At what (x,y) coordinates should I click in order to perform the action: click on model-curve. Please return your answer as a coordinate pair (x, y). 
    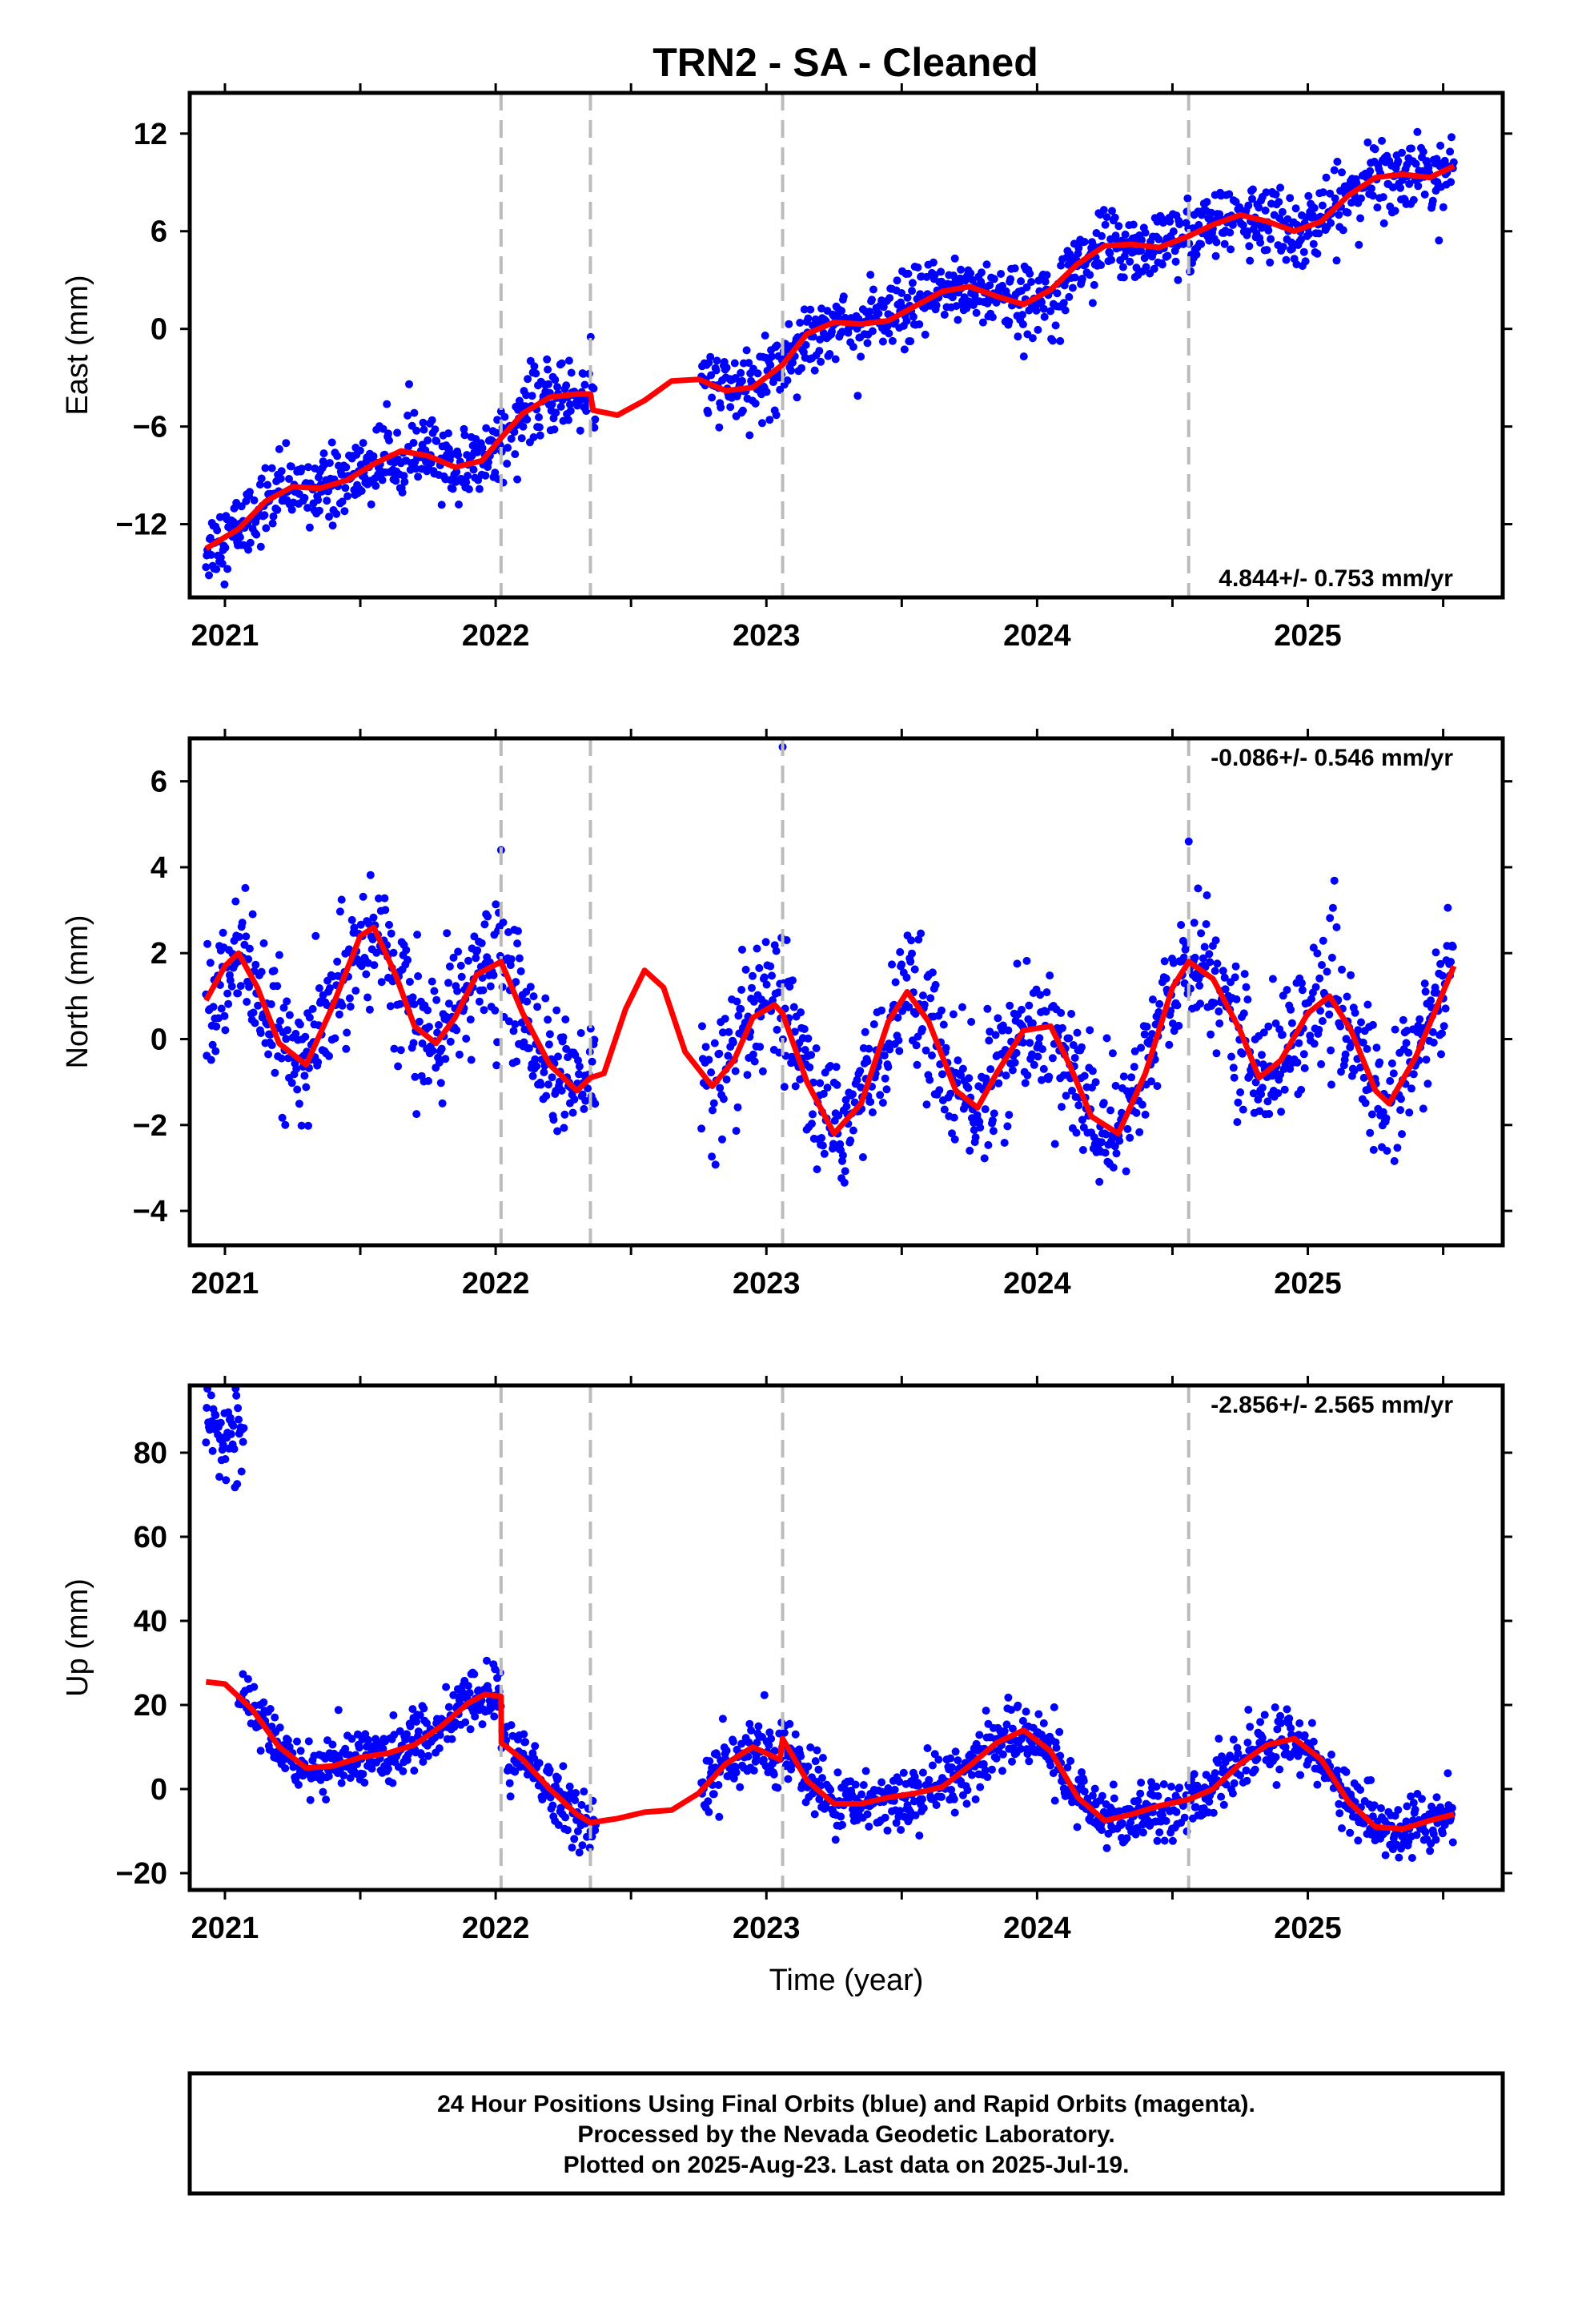
    Looking at the image, I should click on (830, 357).